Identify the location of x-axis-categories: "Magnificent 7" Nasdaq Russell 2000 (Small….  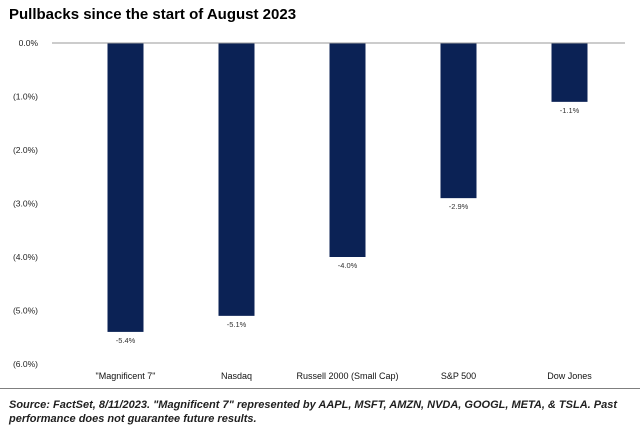
(344, 376).